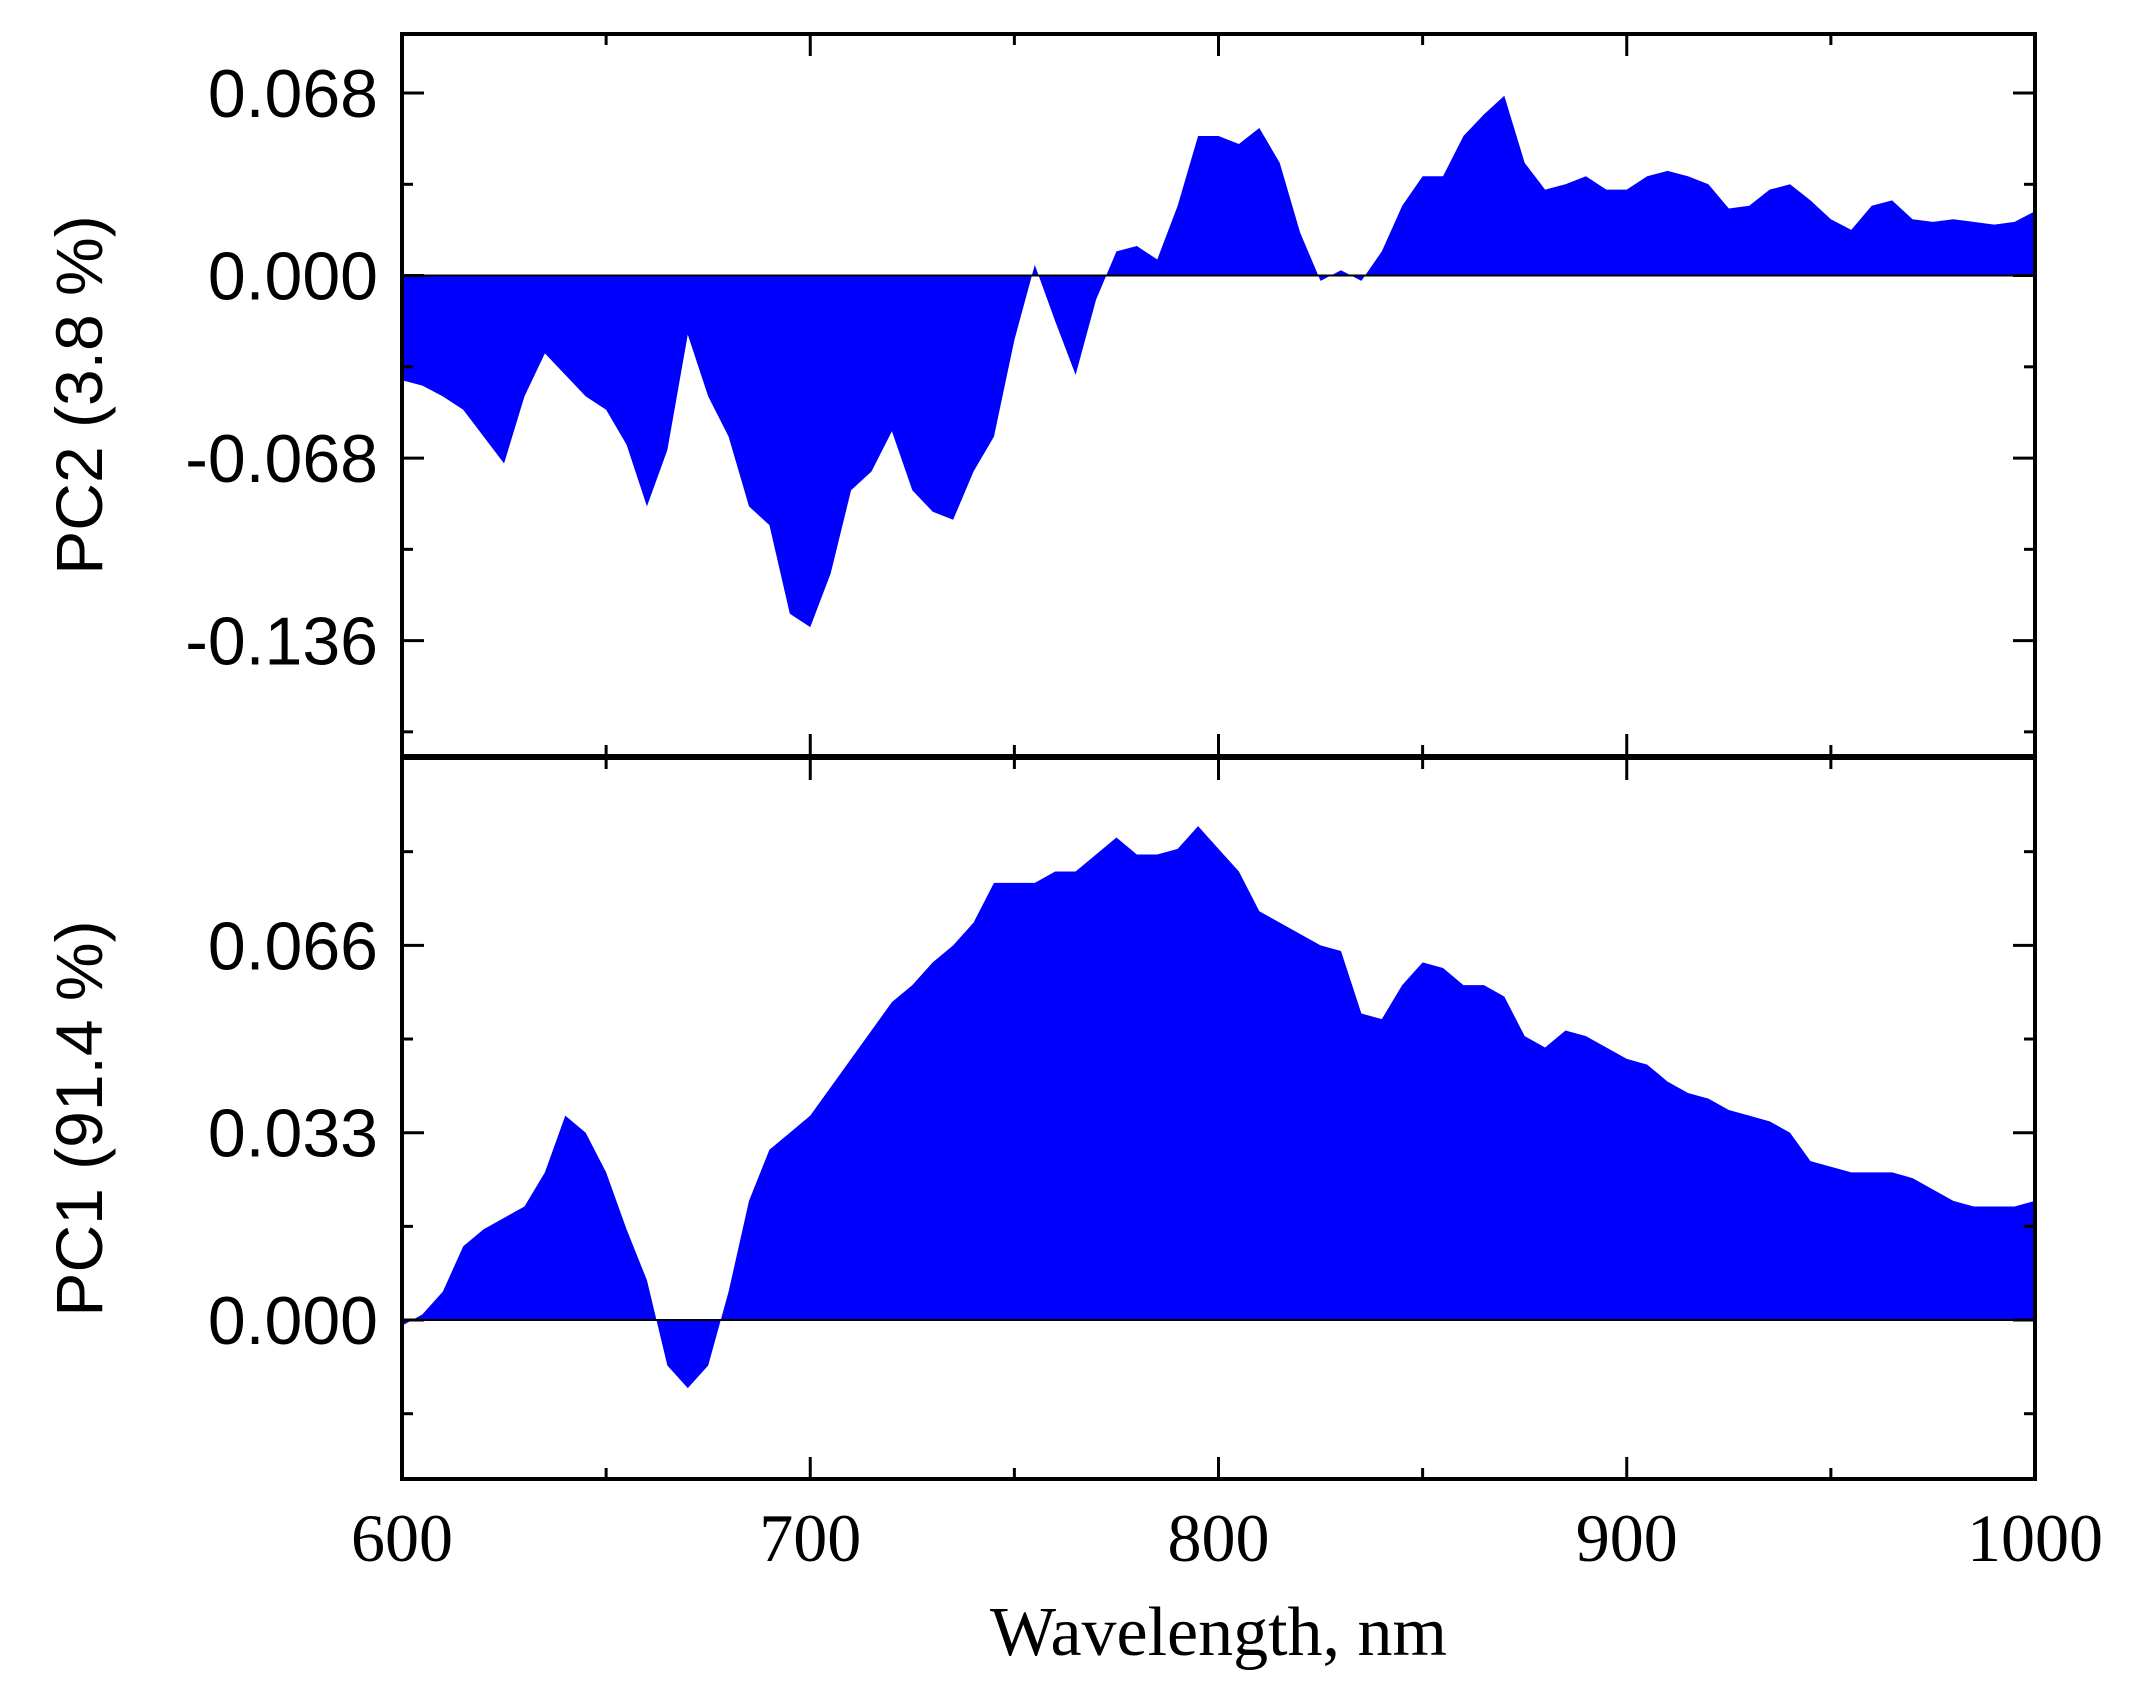 The width and height of the screenshot is (2142, 1702). Describe the element at coordinates (1627, 1538) in the screenshot. I see `x-tick-label: 900` at that location.